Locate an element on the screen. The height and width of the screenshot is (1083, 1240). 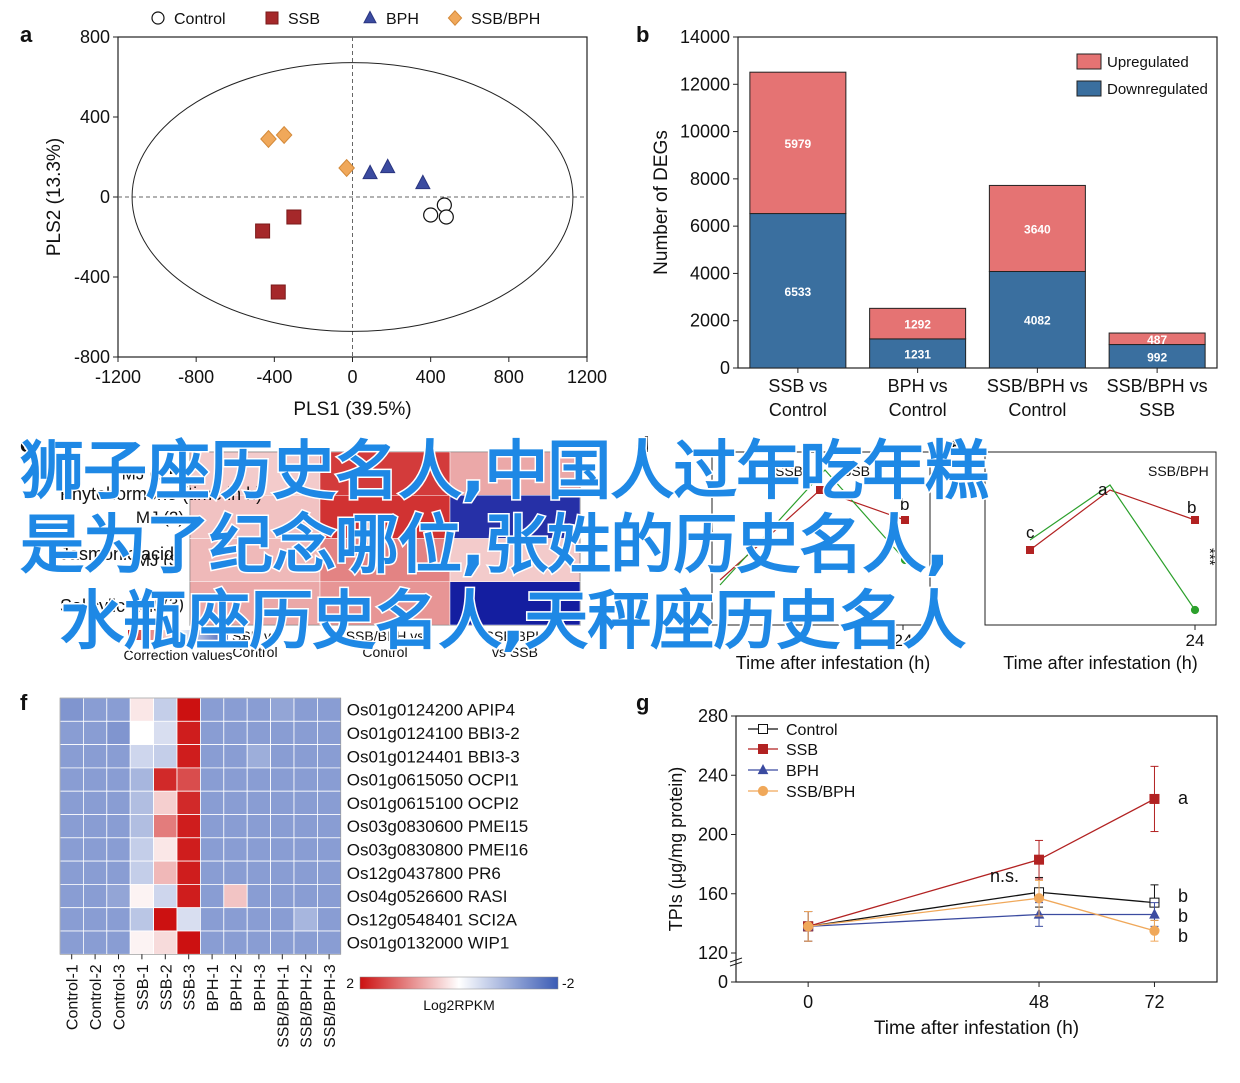
annotation-letter: b is located at coordinates (1183, 936).